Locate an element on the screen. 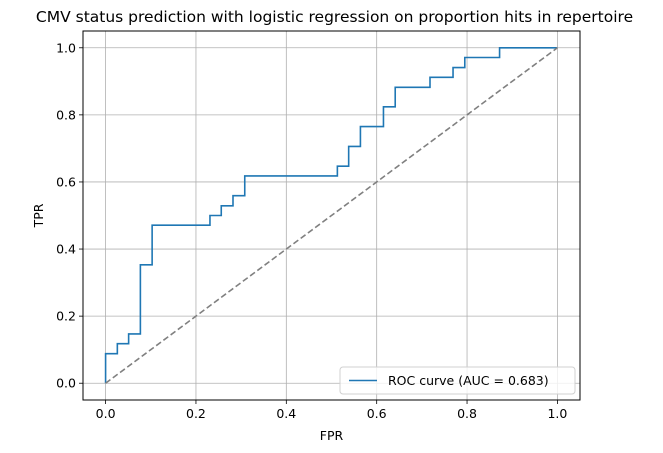  y-tick-label: 0.8 is located at coordinates (66, 114).